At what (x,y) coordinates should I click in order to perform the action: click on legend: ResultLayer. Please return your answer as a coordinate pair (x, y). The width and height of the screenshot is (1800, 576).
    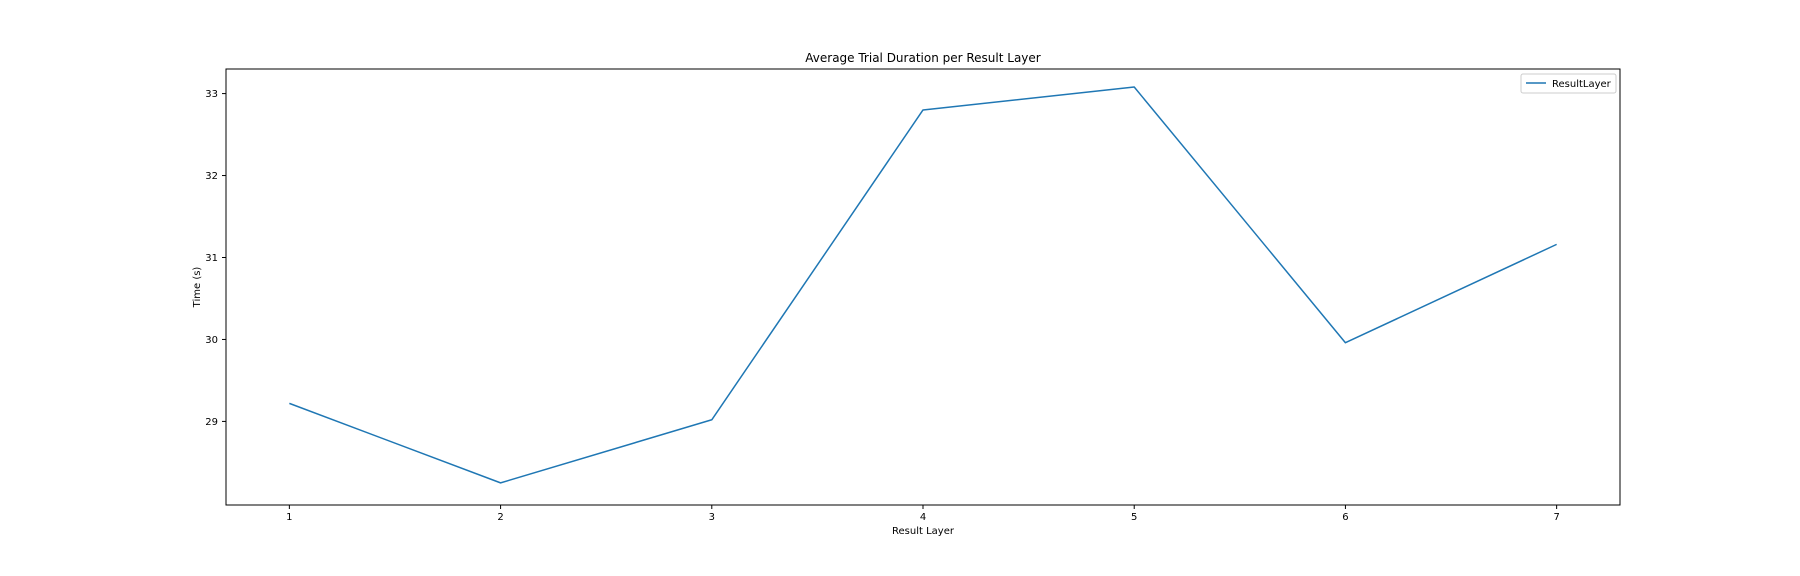
    Looking at the image, I should click on (1568, 83).